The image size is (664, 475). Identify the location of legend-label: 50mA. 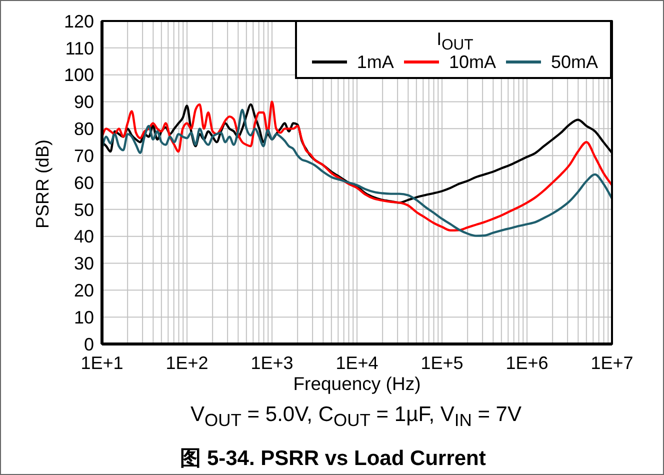
(574, 62).